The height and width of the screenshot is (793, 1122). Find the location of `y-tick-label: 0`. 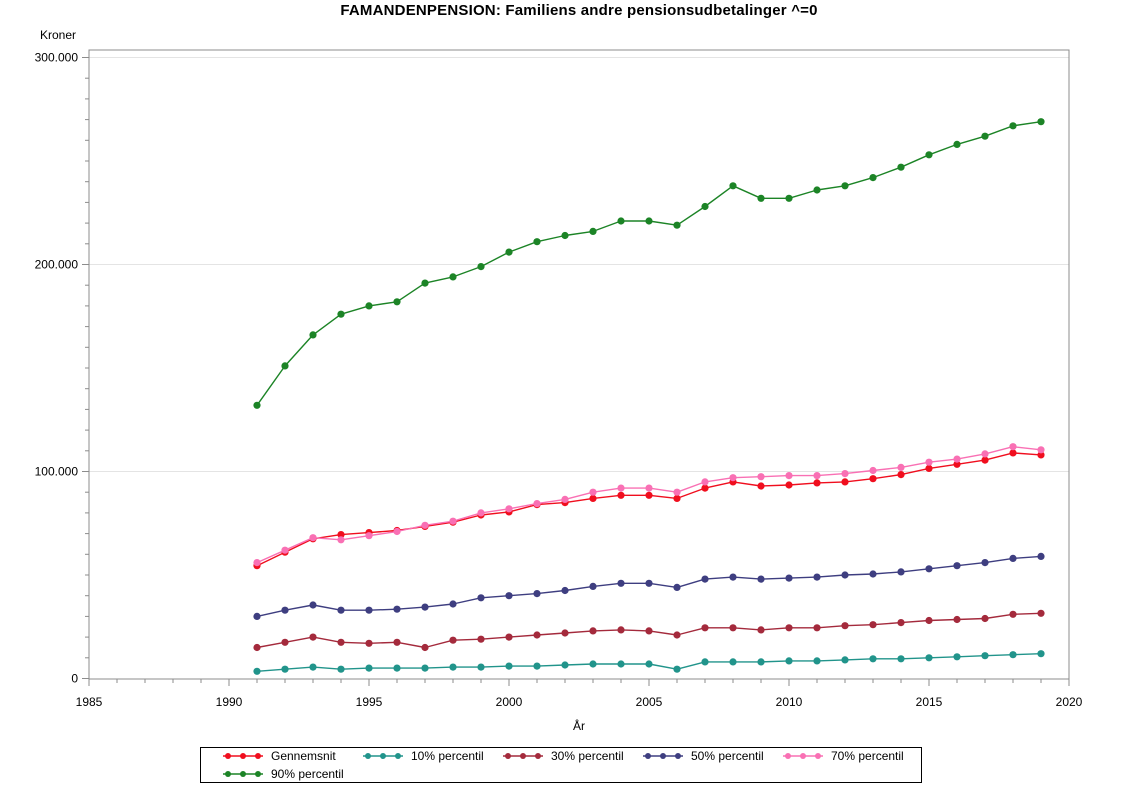

y-tick-label: 0 is located at coordinates (74, 679).